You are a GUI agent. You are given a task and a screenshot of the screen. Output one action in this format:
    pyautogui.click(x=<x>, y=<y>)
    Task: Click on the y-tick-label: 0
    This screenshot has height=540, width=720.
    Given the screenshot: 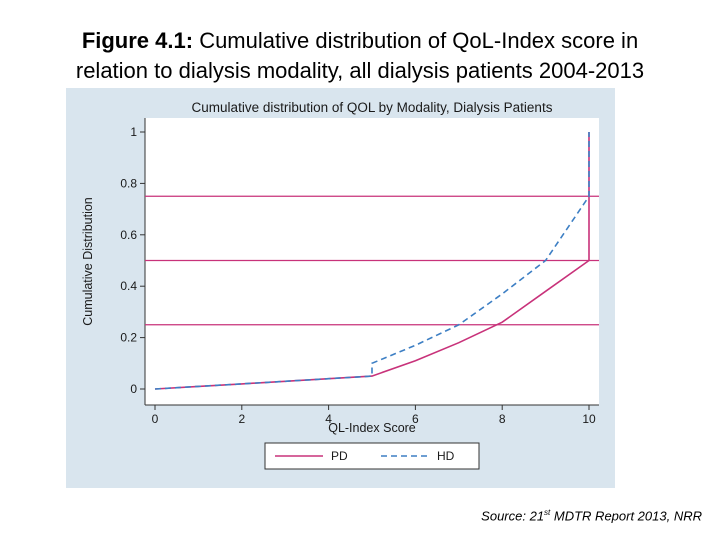 What is the action you would take?
    pyautogui.click(x=133, y=389)
    